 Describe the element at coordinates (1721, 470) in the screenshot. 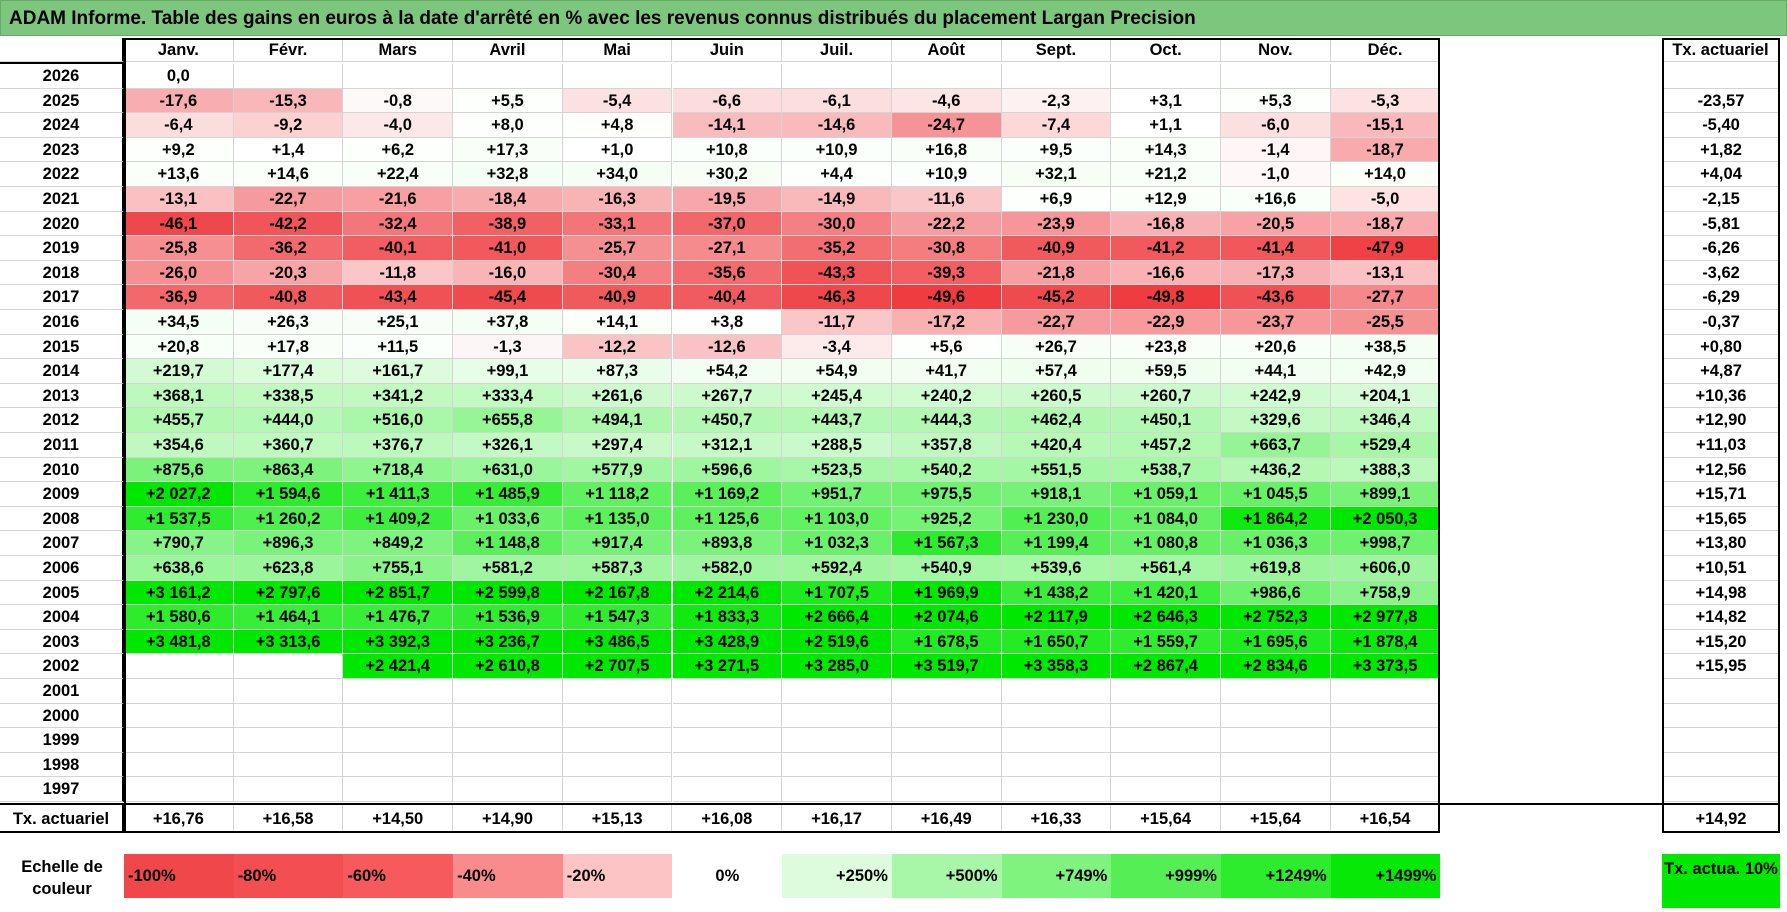

I see `rate-cell: +12,56` at that location.